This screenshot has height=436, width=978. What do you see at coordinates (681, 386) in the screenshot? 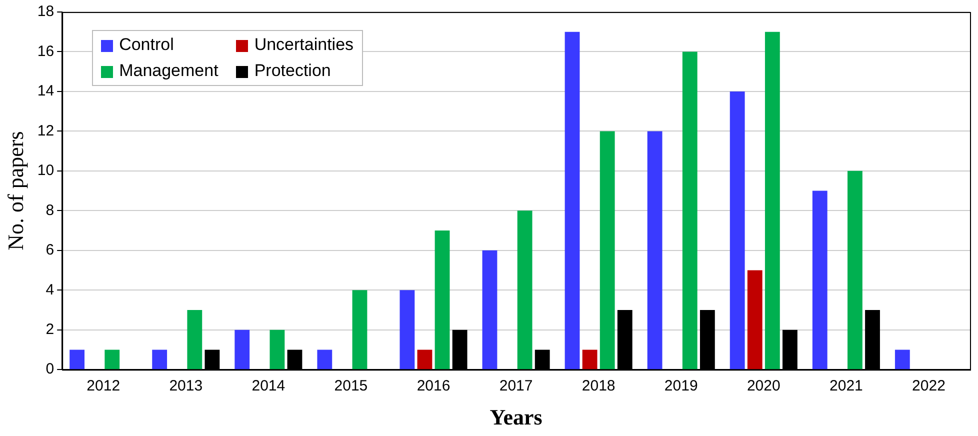
I see `x-tick-label: 2019` at bounding box center [681, 386].